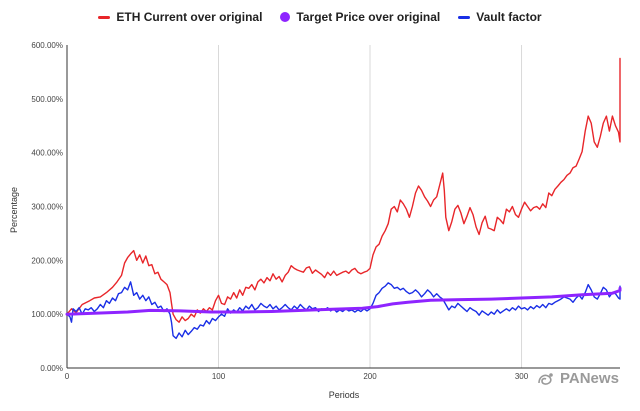  I want to click on y-axis-title: Percentage, so click(14, 210).